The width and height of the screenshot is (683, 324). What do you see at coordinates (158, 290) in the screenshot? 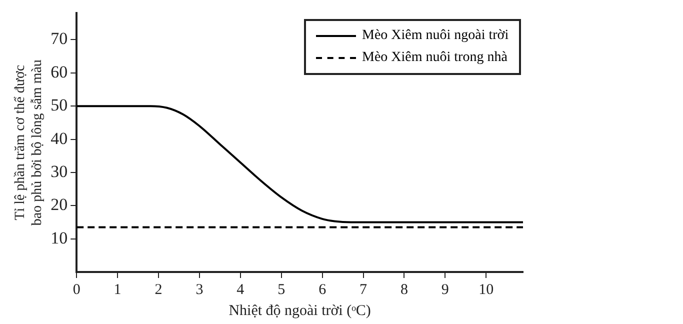
I see `x-tick-label: 2` at bounding box center [158, 290].